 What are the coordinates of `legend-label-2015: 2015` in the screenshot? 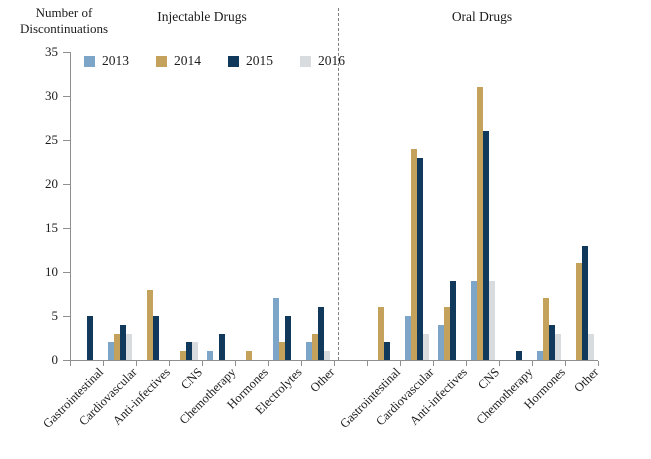 It's located at (259, 60).